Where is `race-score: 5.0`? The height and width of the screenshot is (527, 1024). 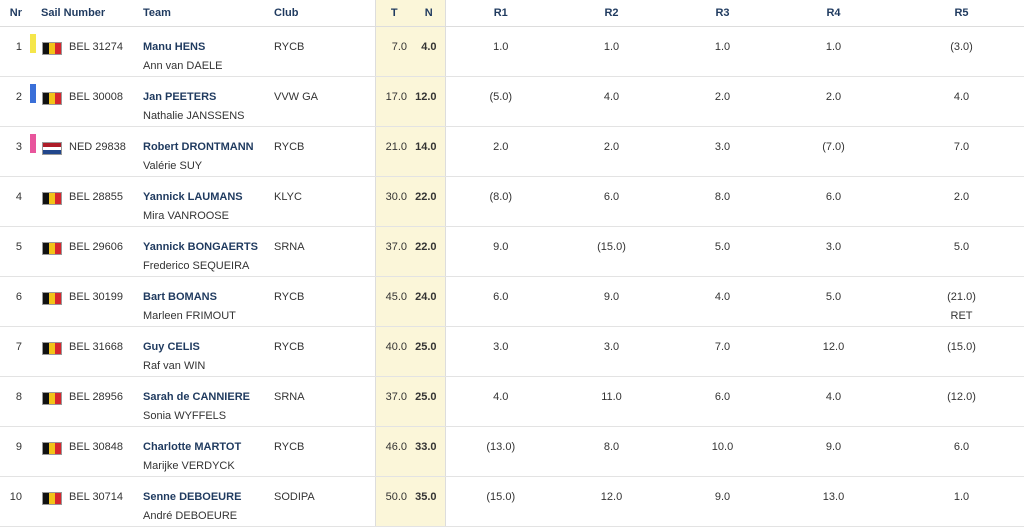 race-score: 5.0 is located at coordinates (722, 247).